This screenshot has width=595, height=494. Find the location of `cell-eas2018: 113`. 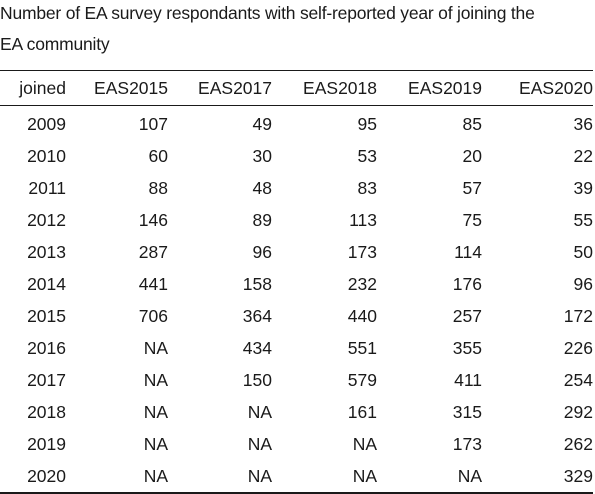

cell-eas2018: 113 is located at coordinates (363, 219).